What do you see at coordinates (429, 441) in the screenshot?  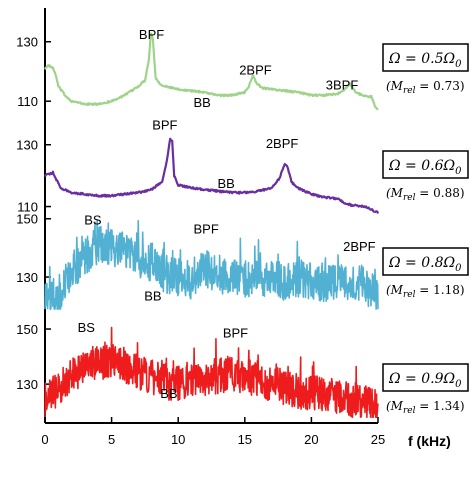 I see `x-axis-title: f (kHz)` at bounding box center [429, 441].